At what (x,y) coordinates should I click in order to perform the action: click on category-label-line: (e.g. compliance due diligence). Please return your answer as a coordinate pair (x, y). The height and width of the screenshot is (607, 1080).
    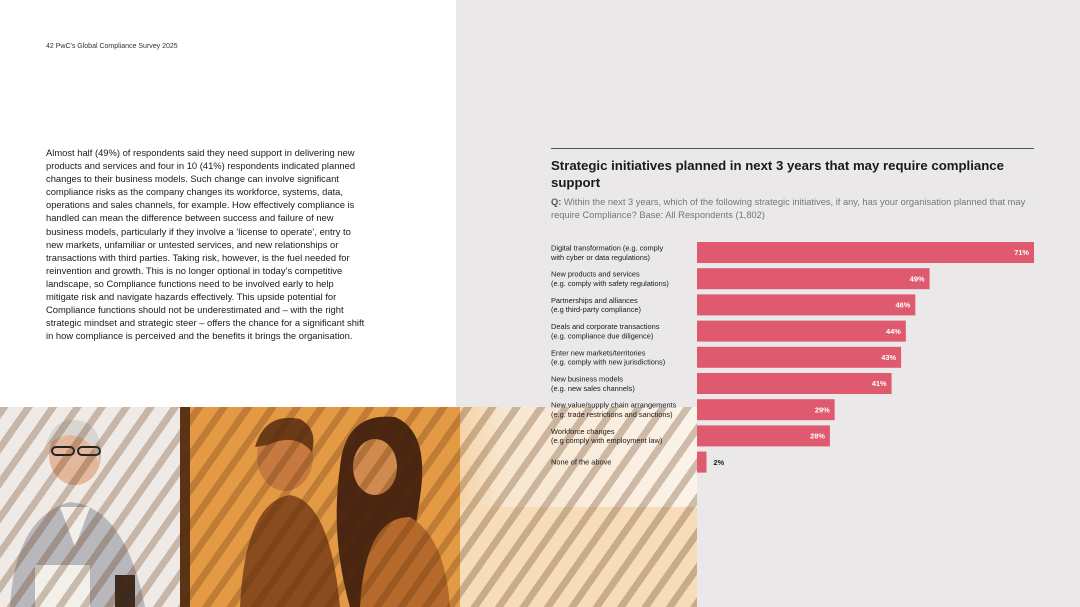
    Looking at the image, I should click on (602, 335).